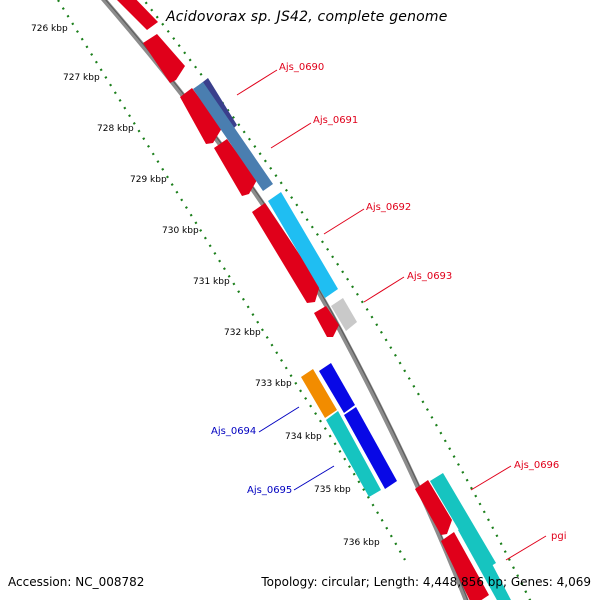 This screenshot has height=600, width=600. I want to click on kbp-label: 734 kbp, so click(303, 437).